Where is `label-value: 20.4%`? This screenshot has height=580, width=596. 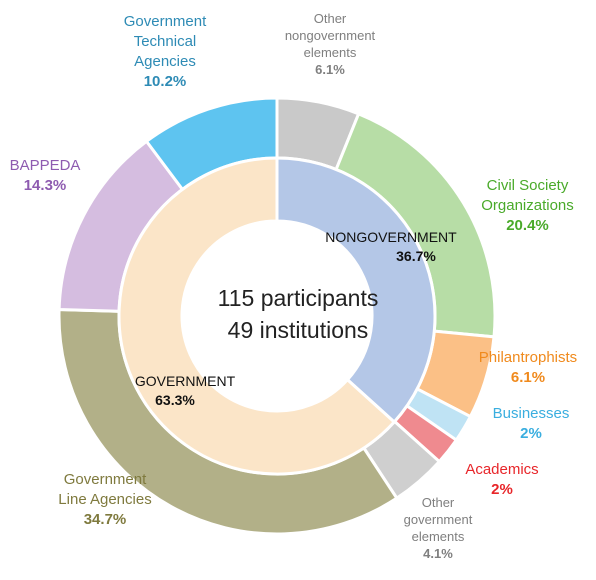 label-value: 20.4% is located at coordinates (527, 225).